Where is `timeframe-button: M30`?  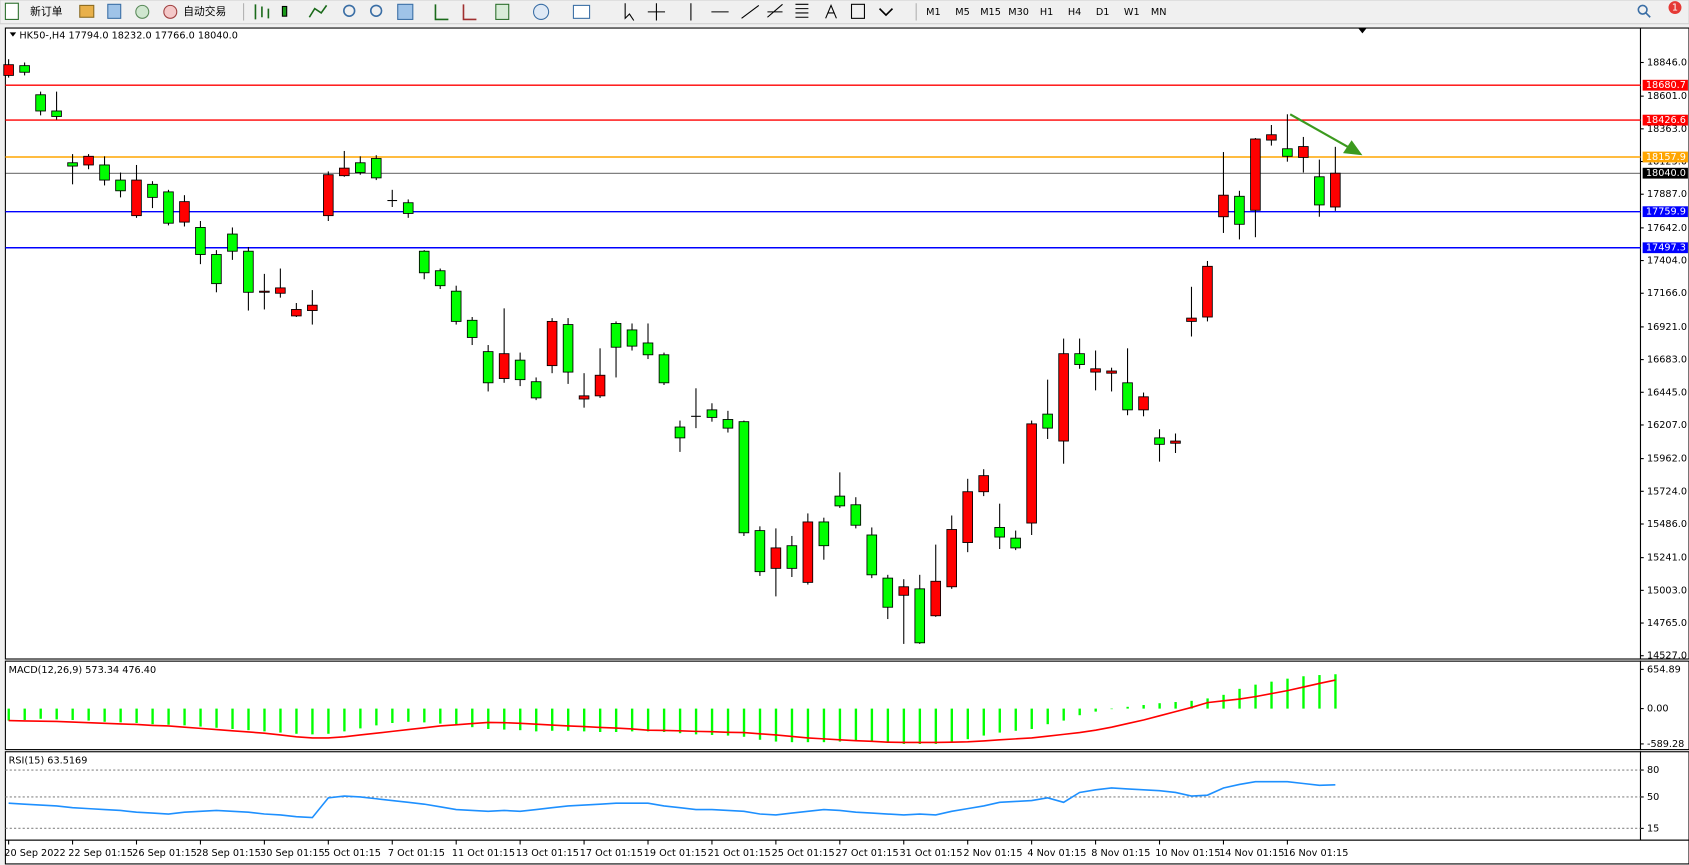
timeframe-button: M30 is located at coordinates (1018, 12).